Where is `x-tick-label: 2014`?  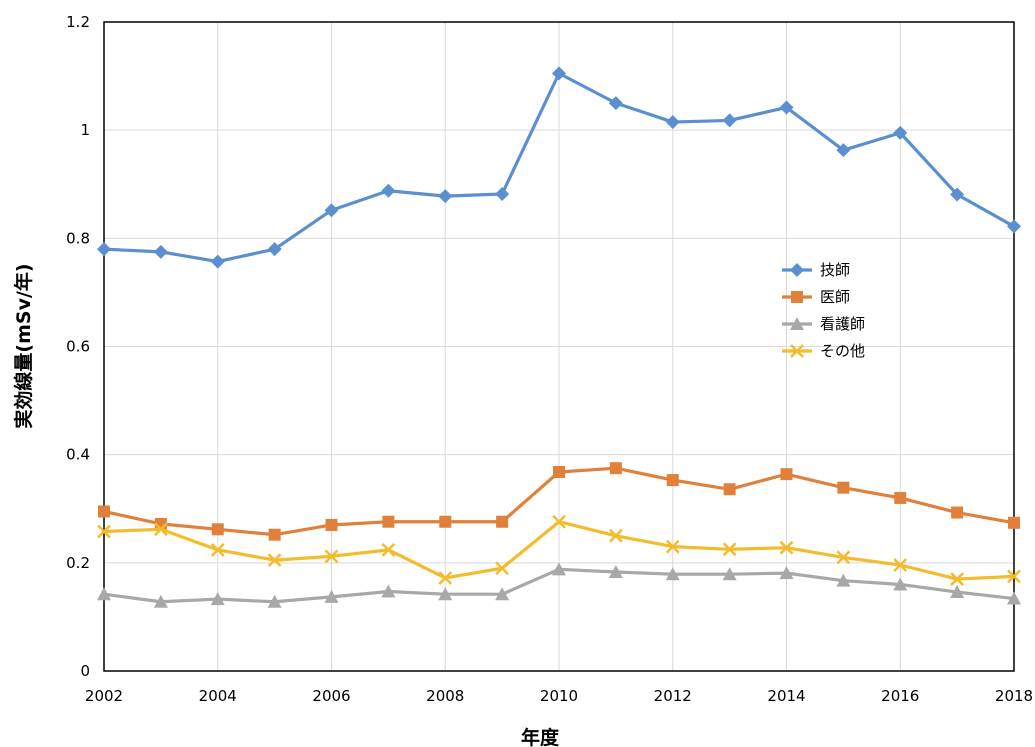
x-tick-label: 2014 is located at coordinates (786, 696).